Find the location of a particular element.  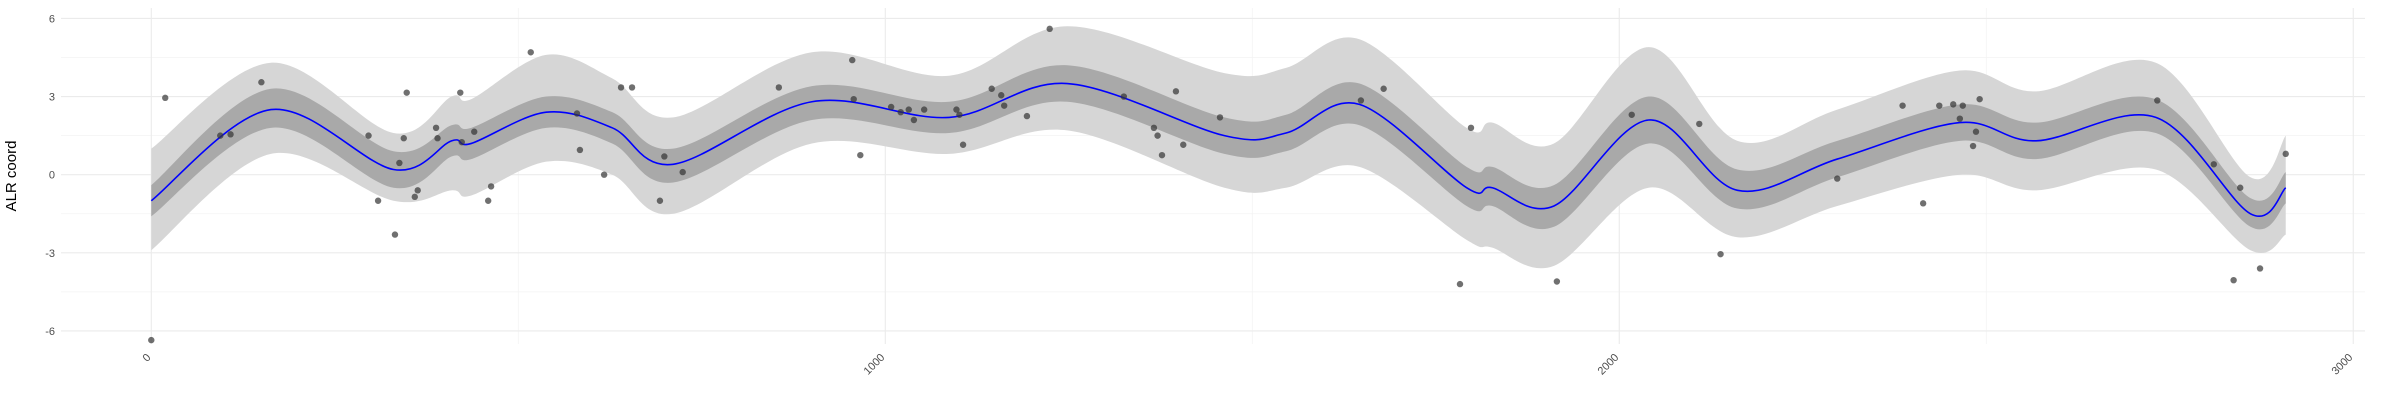

y-axis-label: ALR coord is located at coordinates (11, 176).